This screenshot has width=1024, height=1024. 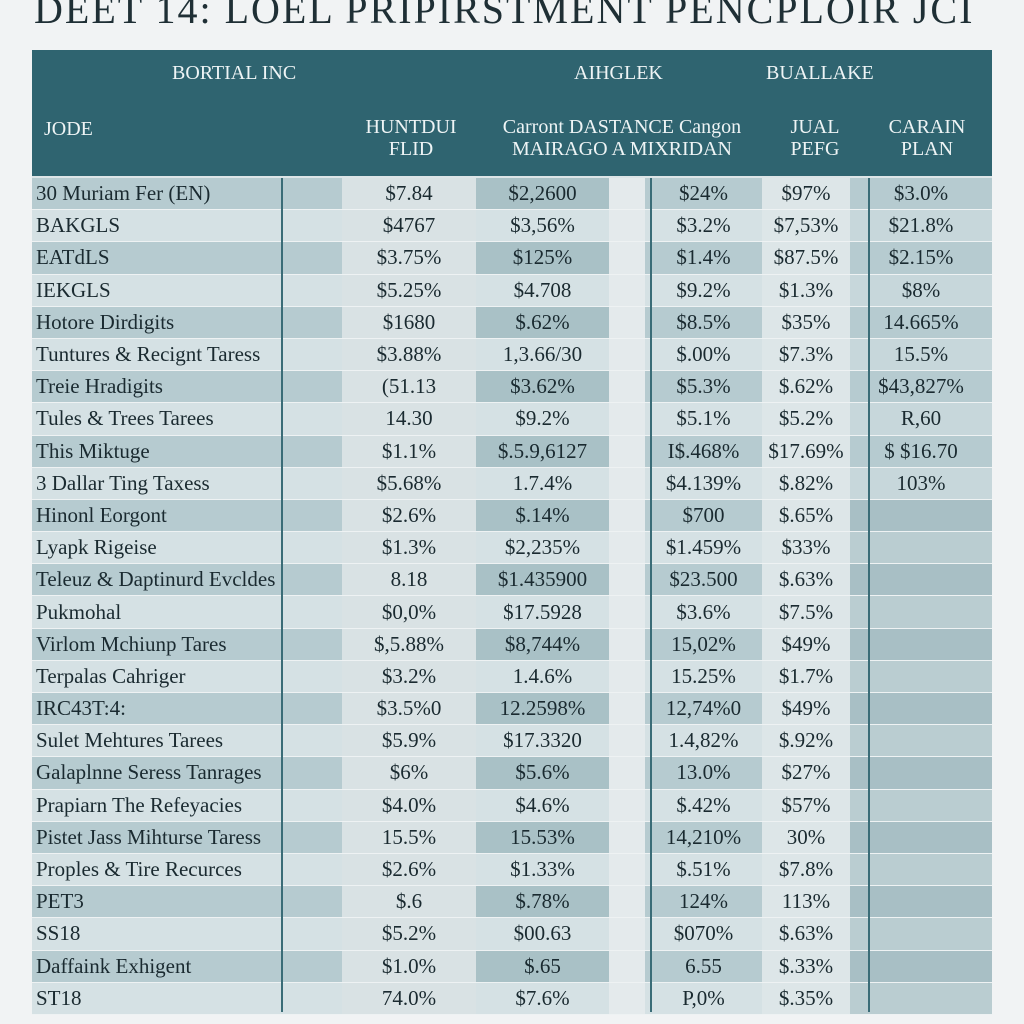 What do you see at coordinates (542, 226) in the screenshot?
I see `carront-cell: $3,56%` at bounding box center [542, 226].